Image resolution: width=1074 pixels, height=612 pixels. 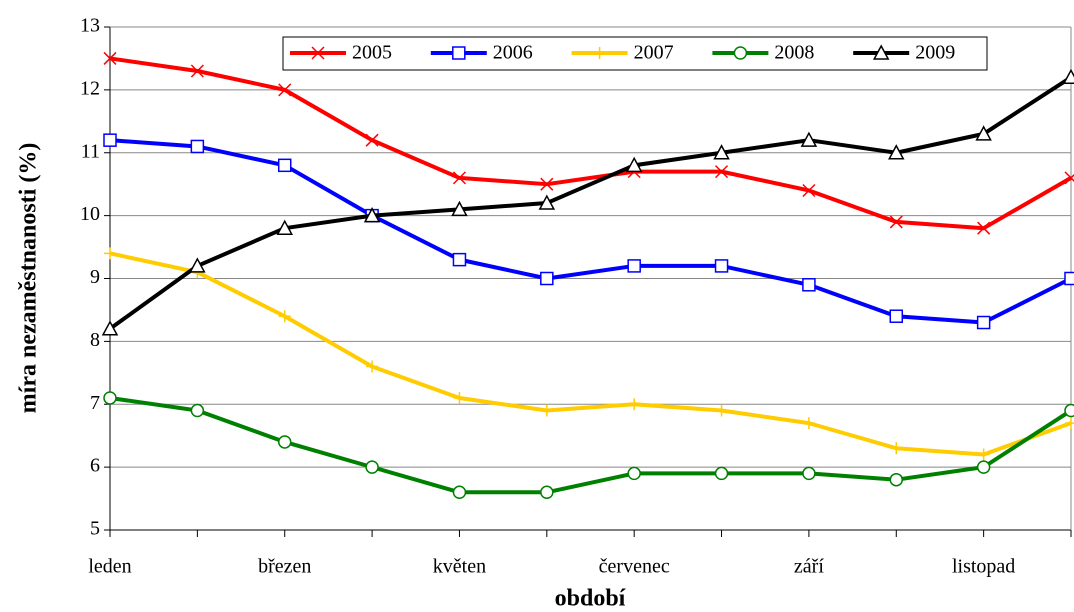 I want to click on y-tick-label: 8, so click(x=95, y=340).